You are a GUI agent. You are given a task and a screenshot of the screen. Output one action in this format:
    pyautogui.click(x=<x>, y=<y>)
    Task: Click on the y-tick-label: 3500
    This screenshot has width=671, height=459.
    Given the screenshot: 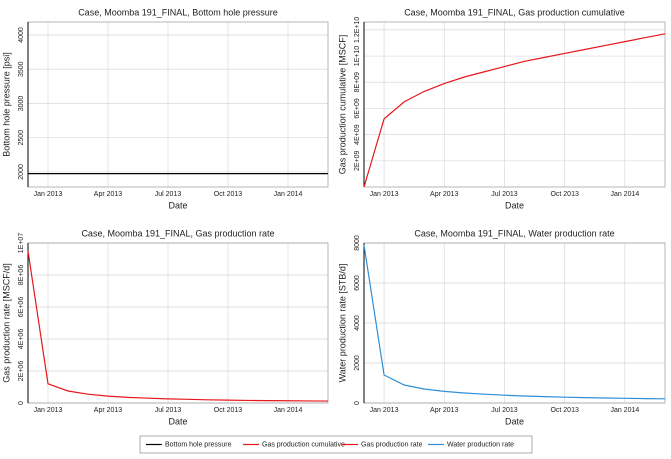 What is the action you would take?
    pyautogui.click(x=21, y=69)
    